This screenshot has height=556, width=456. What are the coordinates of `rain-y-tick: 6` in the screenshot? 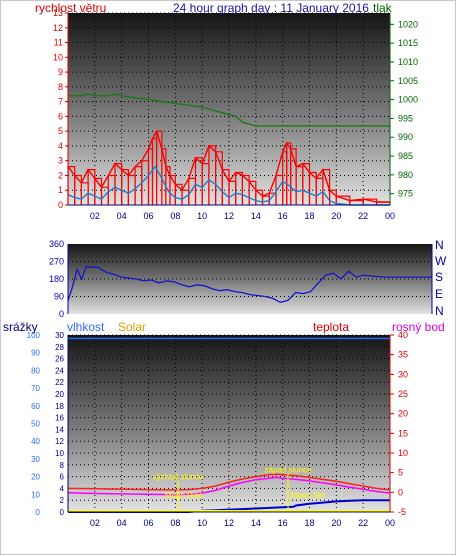 It's located at (62, 477).